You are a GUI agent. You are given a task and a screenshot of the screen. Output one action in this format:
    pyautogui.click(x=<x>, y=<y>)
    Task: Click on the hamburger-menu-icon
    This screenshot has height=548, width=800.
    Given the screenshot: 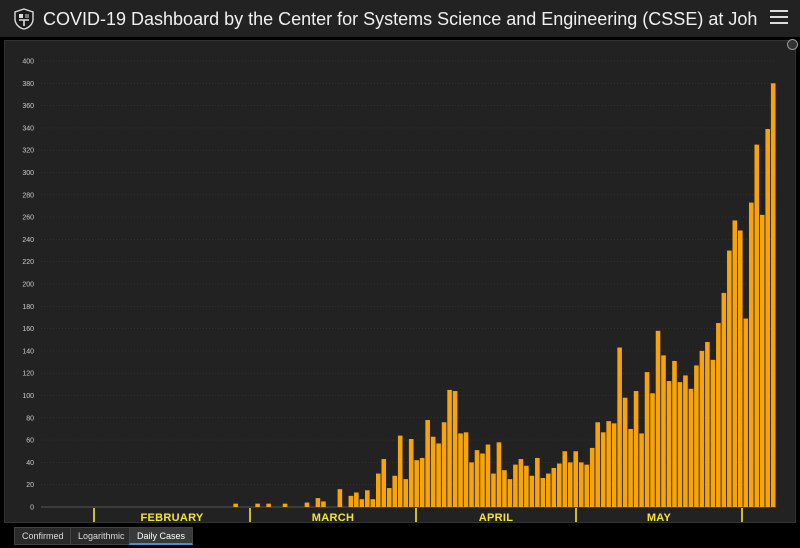 What is the action you would take?
    pyautogui.click(x=779, y=19)
    